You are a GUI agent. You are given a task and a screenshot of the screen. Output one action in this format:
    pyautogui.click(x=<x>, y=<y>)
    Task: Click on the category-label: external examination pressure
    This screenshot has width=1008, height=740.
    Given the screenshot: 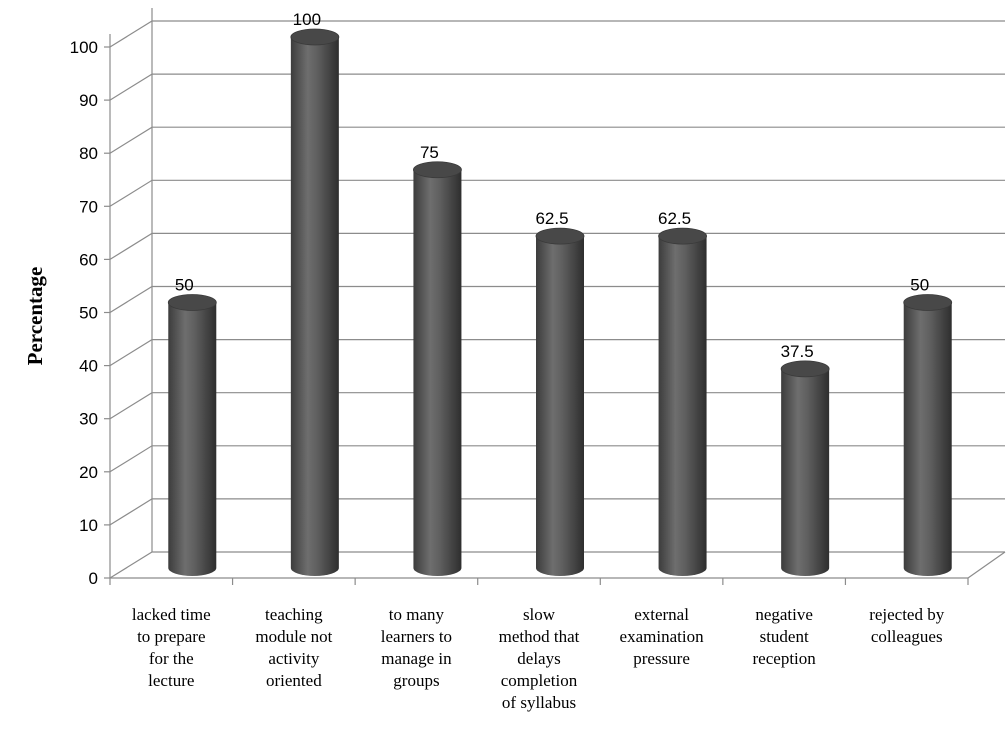 What is the action you would take?
    pyautogui.click(x=662, y=636)
    